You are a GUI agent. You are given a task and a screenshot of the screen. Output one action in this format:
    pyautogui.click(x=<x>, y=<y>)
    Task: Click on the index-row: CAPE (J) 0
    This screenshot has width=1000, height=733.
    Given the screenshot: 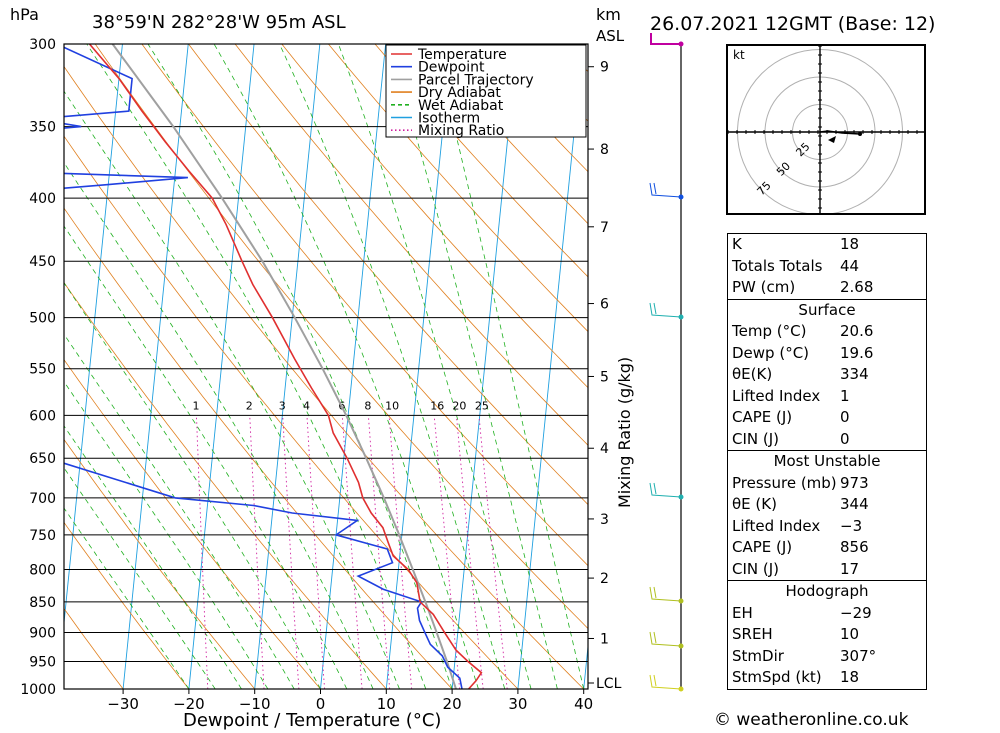 What is the action you would take?
    pyautogui.click(x=791, y=417)
    